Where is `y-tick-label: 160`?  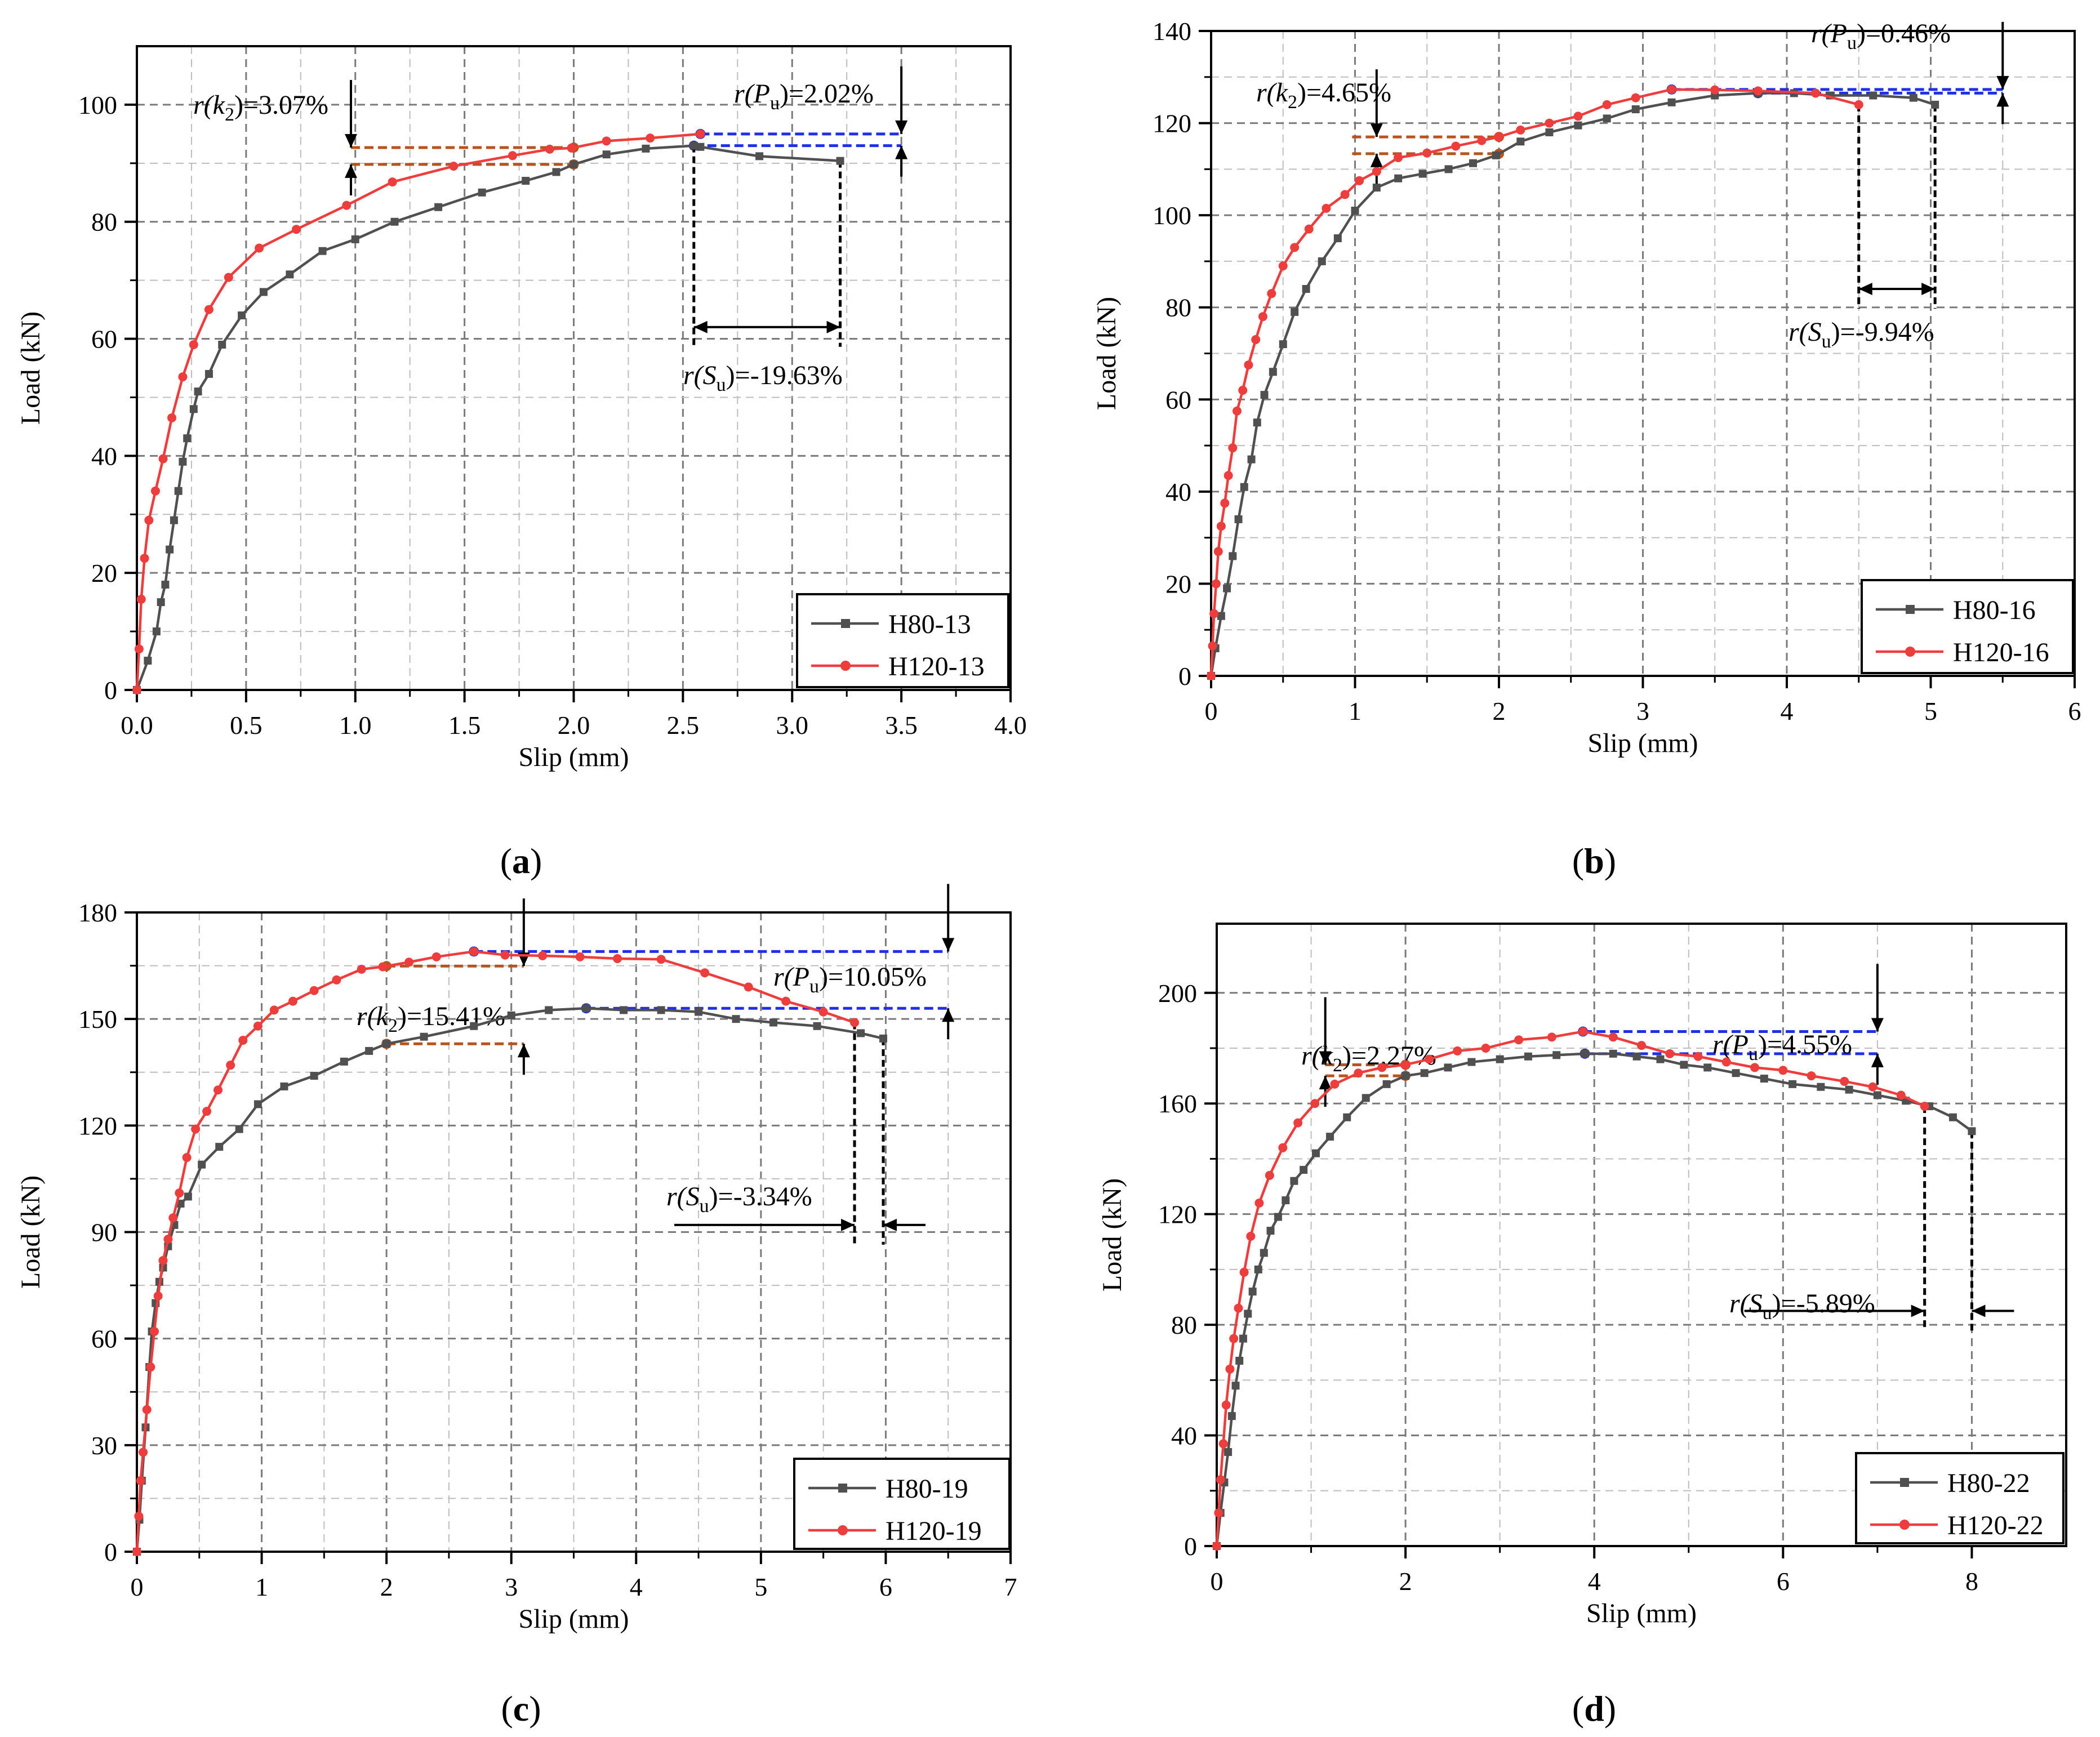
y-tick-label: 160 is located at coordinates (1177, 1103).